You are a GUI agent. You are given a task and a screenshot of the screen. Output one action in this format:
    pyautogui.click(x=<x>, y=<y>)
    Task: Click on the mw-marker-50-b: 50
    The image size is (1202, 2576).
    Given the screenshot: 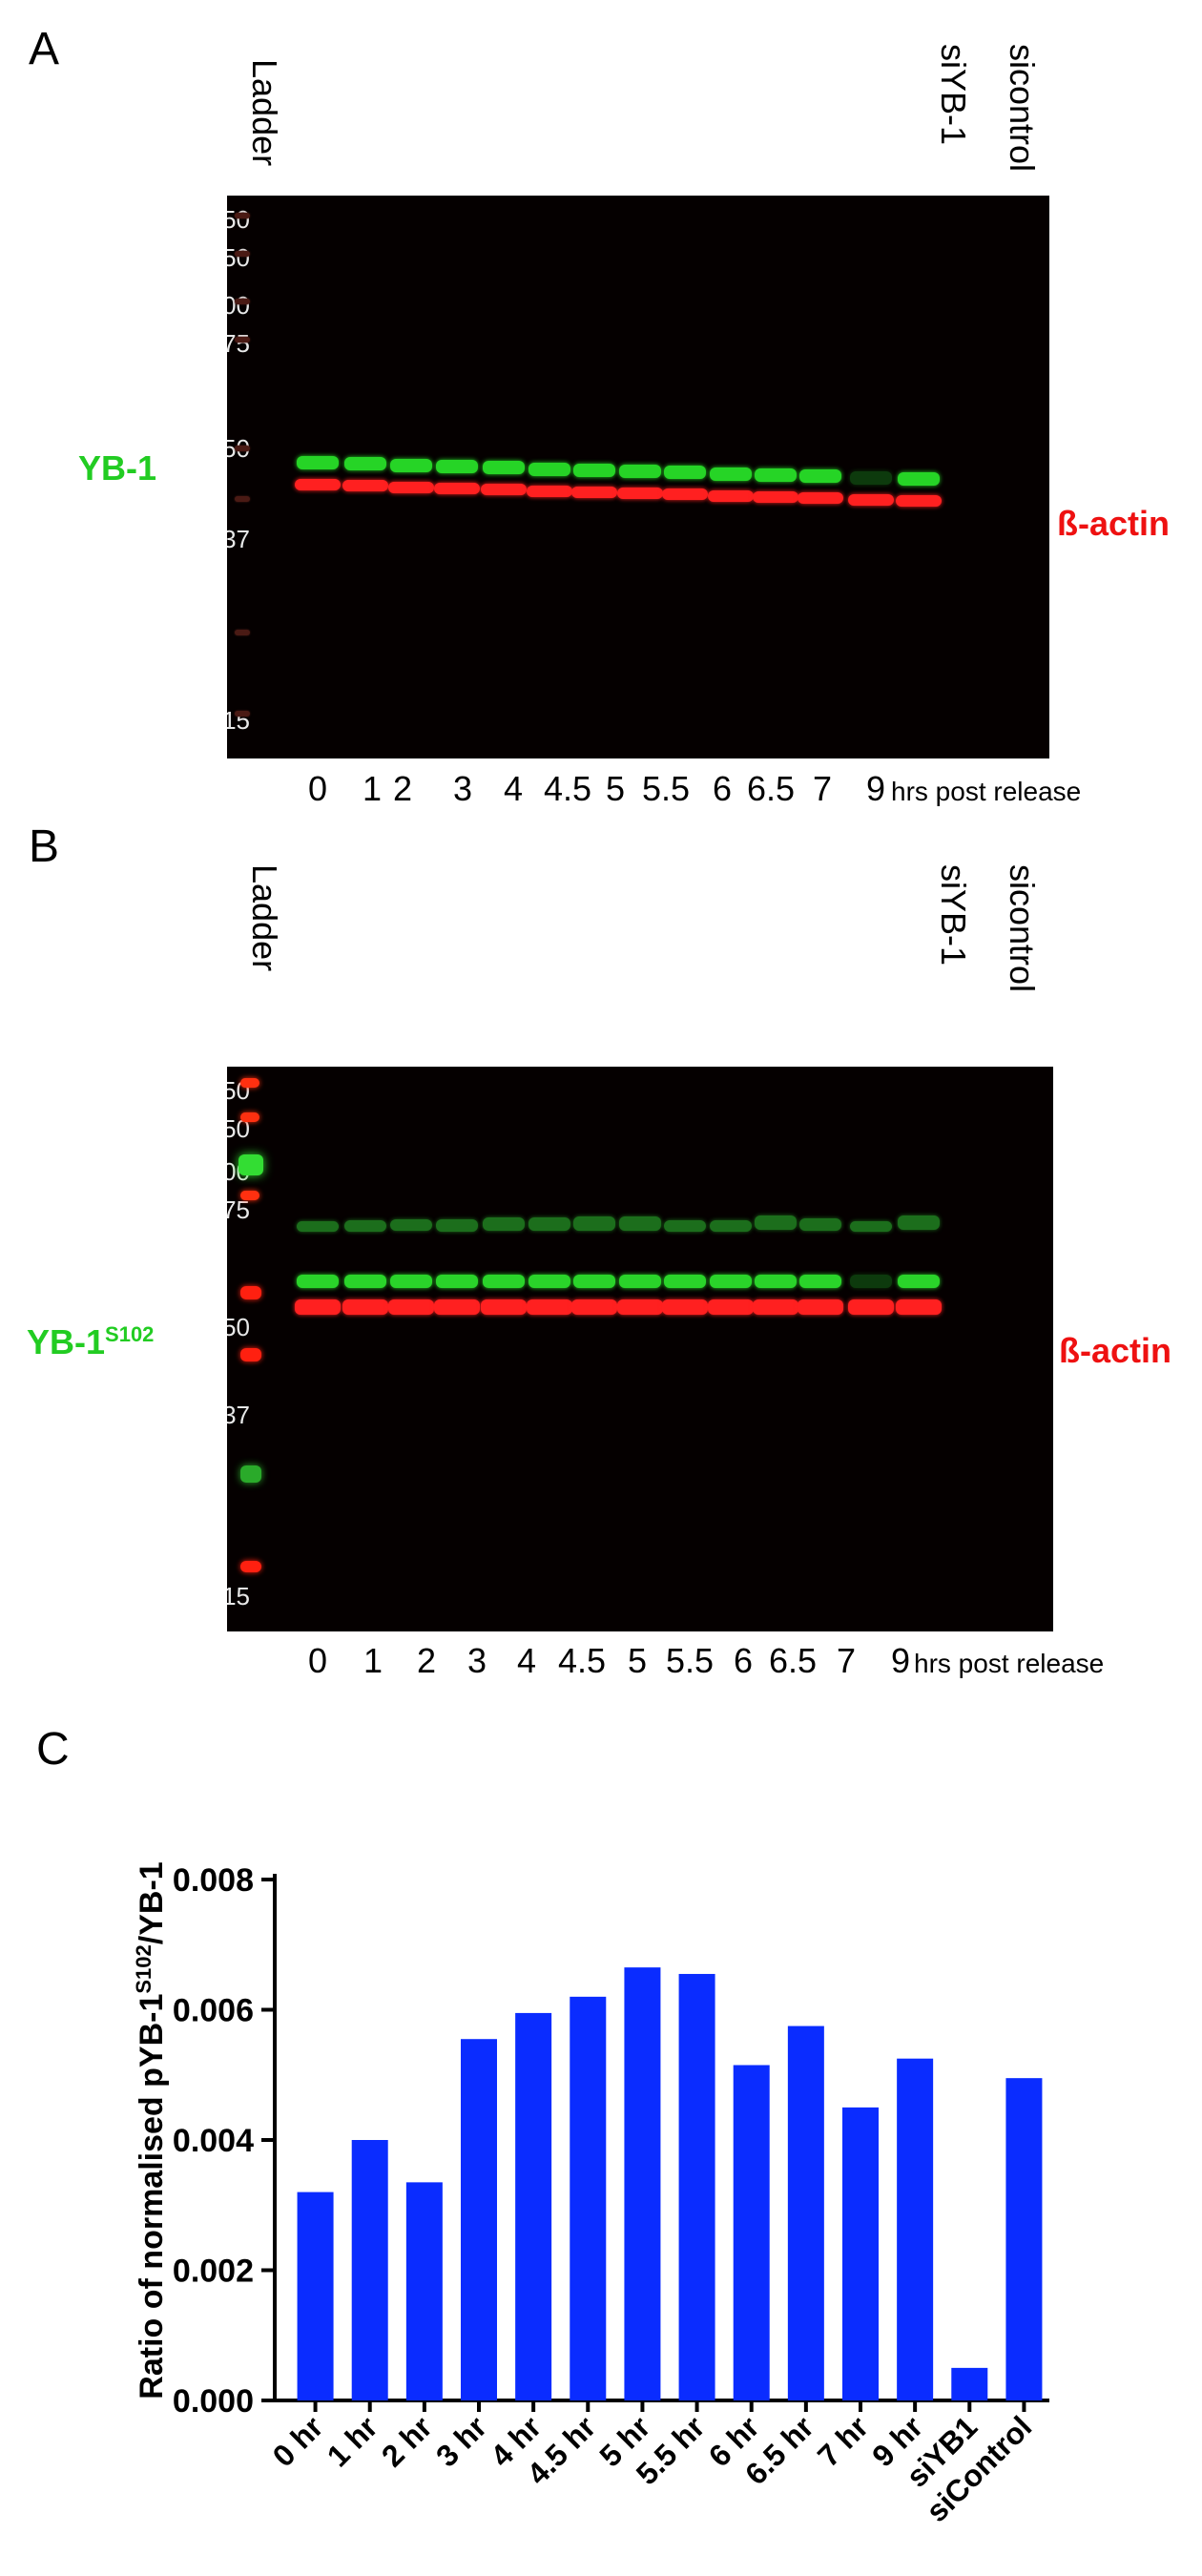 What is the action you would take?
    pyautogui.click(x=238, y=1327)
    